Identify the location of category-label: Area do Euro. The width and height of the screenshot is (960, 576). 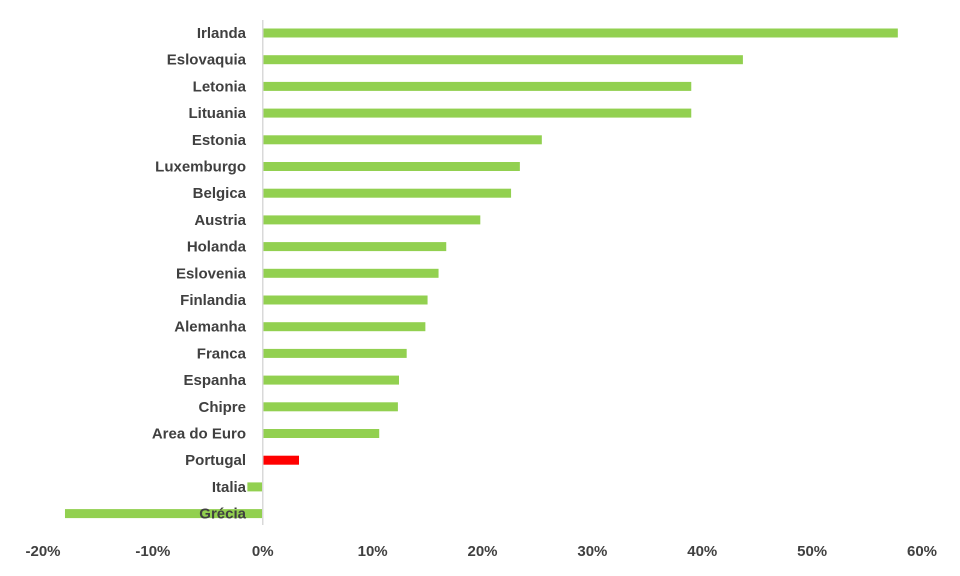
(199, 434).